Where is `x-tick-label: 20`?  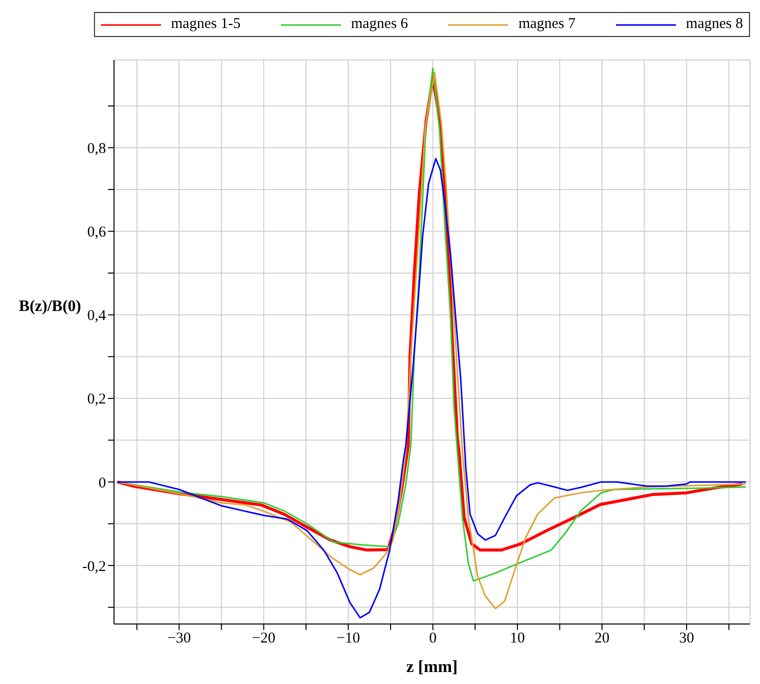
x-tick-label: 20 is located at coordinates (602, 638).